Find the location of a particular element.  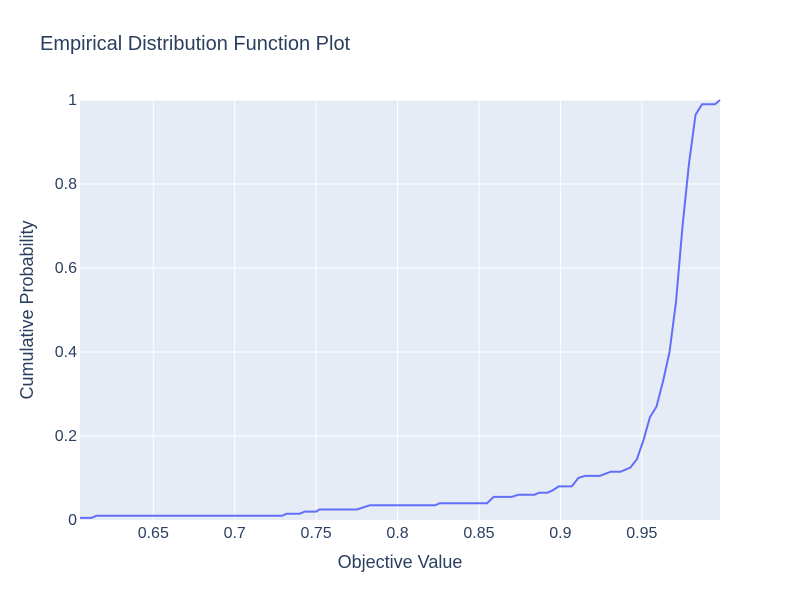

x-tick-label: 0.95 is located at coordinates (641, 533).